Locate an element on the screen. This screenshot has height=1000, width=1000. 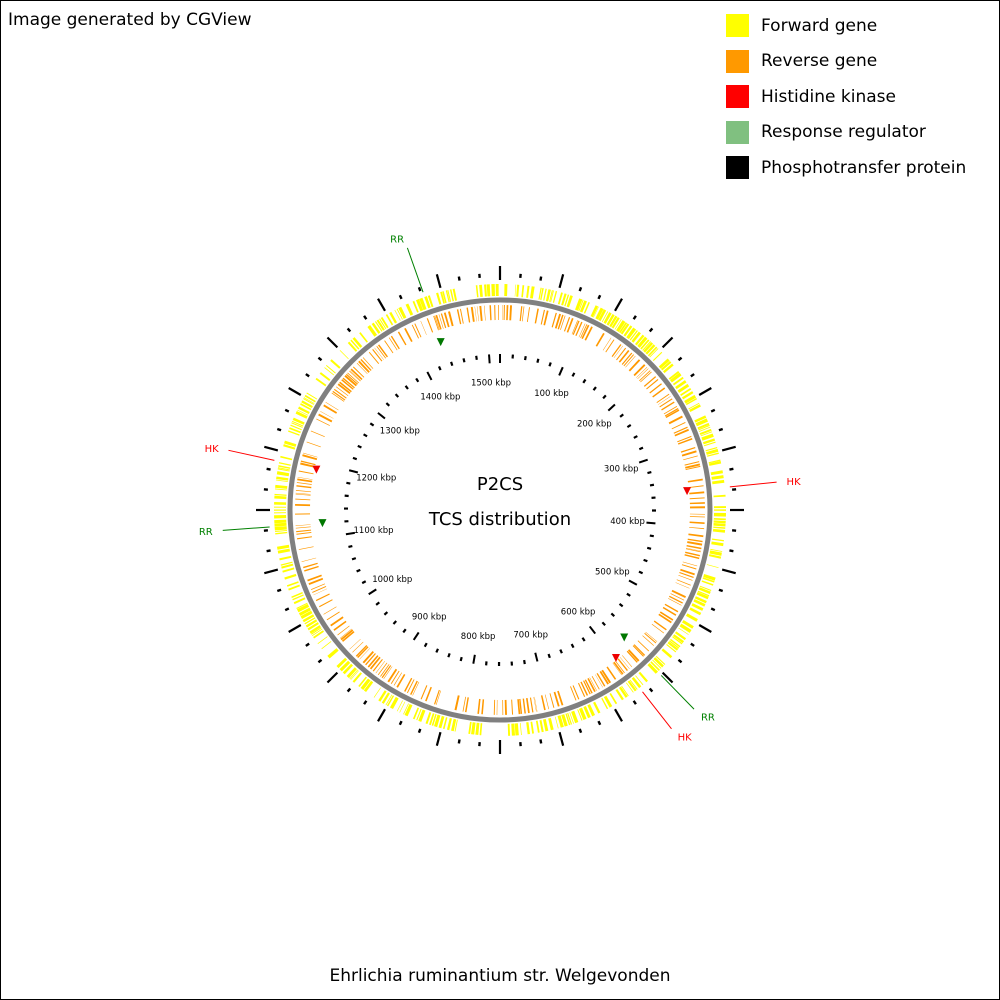
tick-label: 1500 kbp is located at coordinates (491, 383).